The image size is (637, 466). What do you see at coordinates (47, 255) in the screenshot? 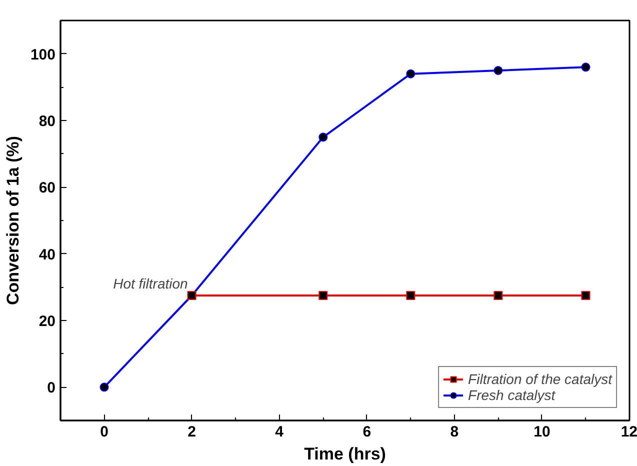
I see `y-tick-label: 40` at bounding box center [47, 255].